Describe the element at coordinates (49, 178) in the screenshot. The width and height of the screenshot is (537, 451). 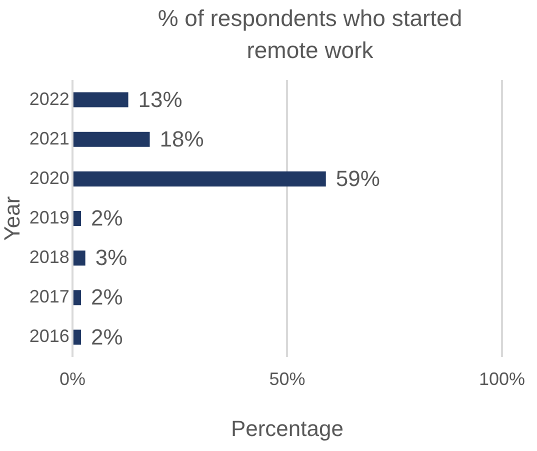
I see `y-tick-label: 2020` at that location.